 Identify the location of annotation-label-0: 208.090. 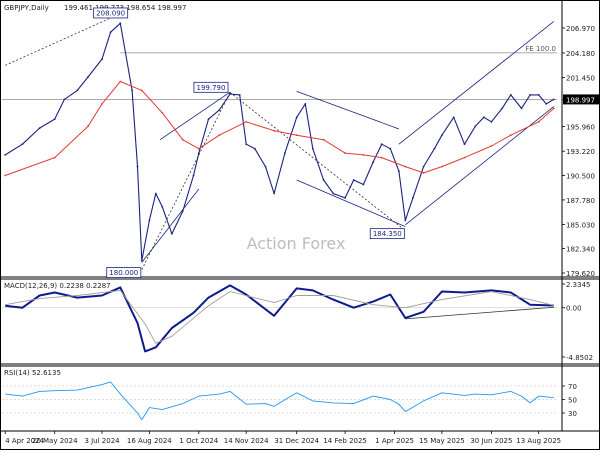
(110, 13).